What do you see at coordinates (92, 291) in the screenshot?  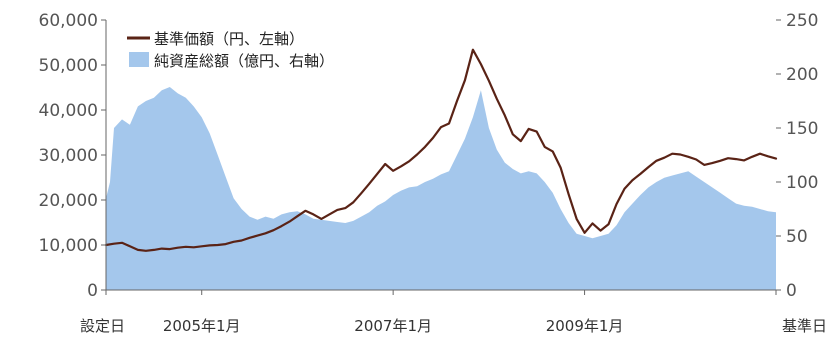 I see `left-y-tick-label: 0` at bounding box center [92, 291].